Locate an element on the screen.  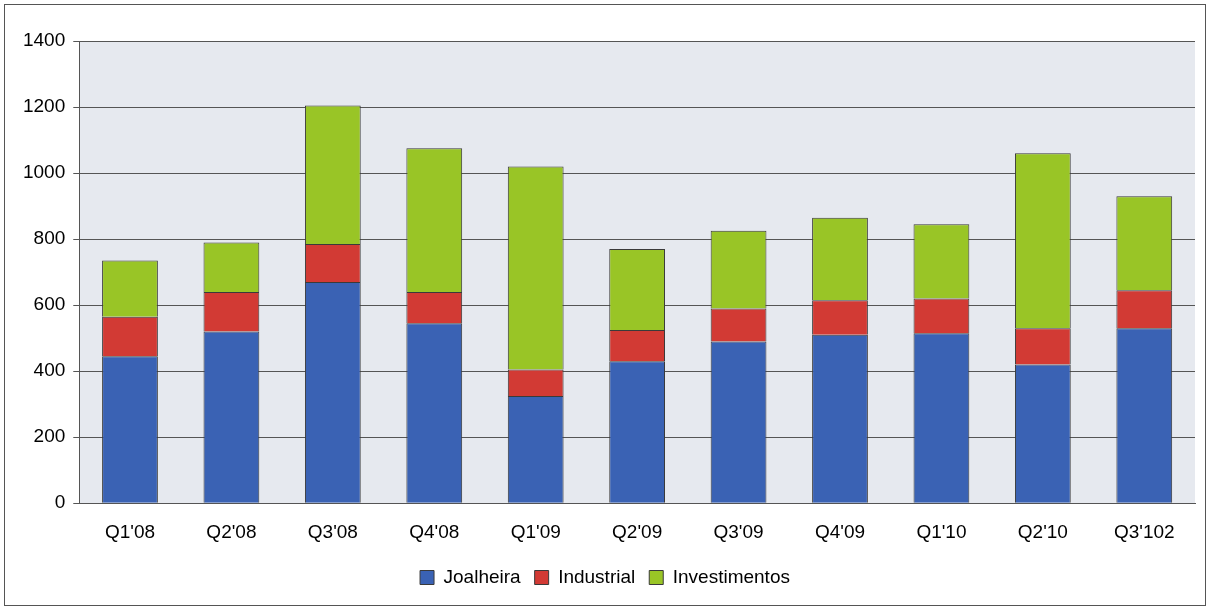
x-tick-label: Q3'08 is located at coordinates (332, 531).